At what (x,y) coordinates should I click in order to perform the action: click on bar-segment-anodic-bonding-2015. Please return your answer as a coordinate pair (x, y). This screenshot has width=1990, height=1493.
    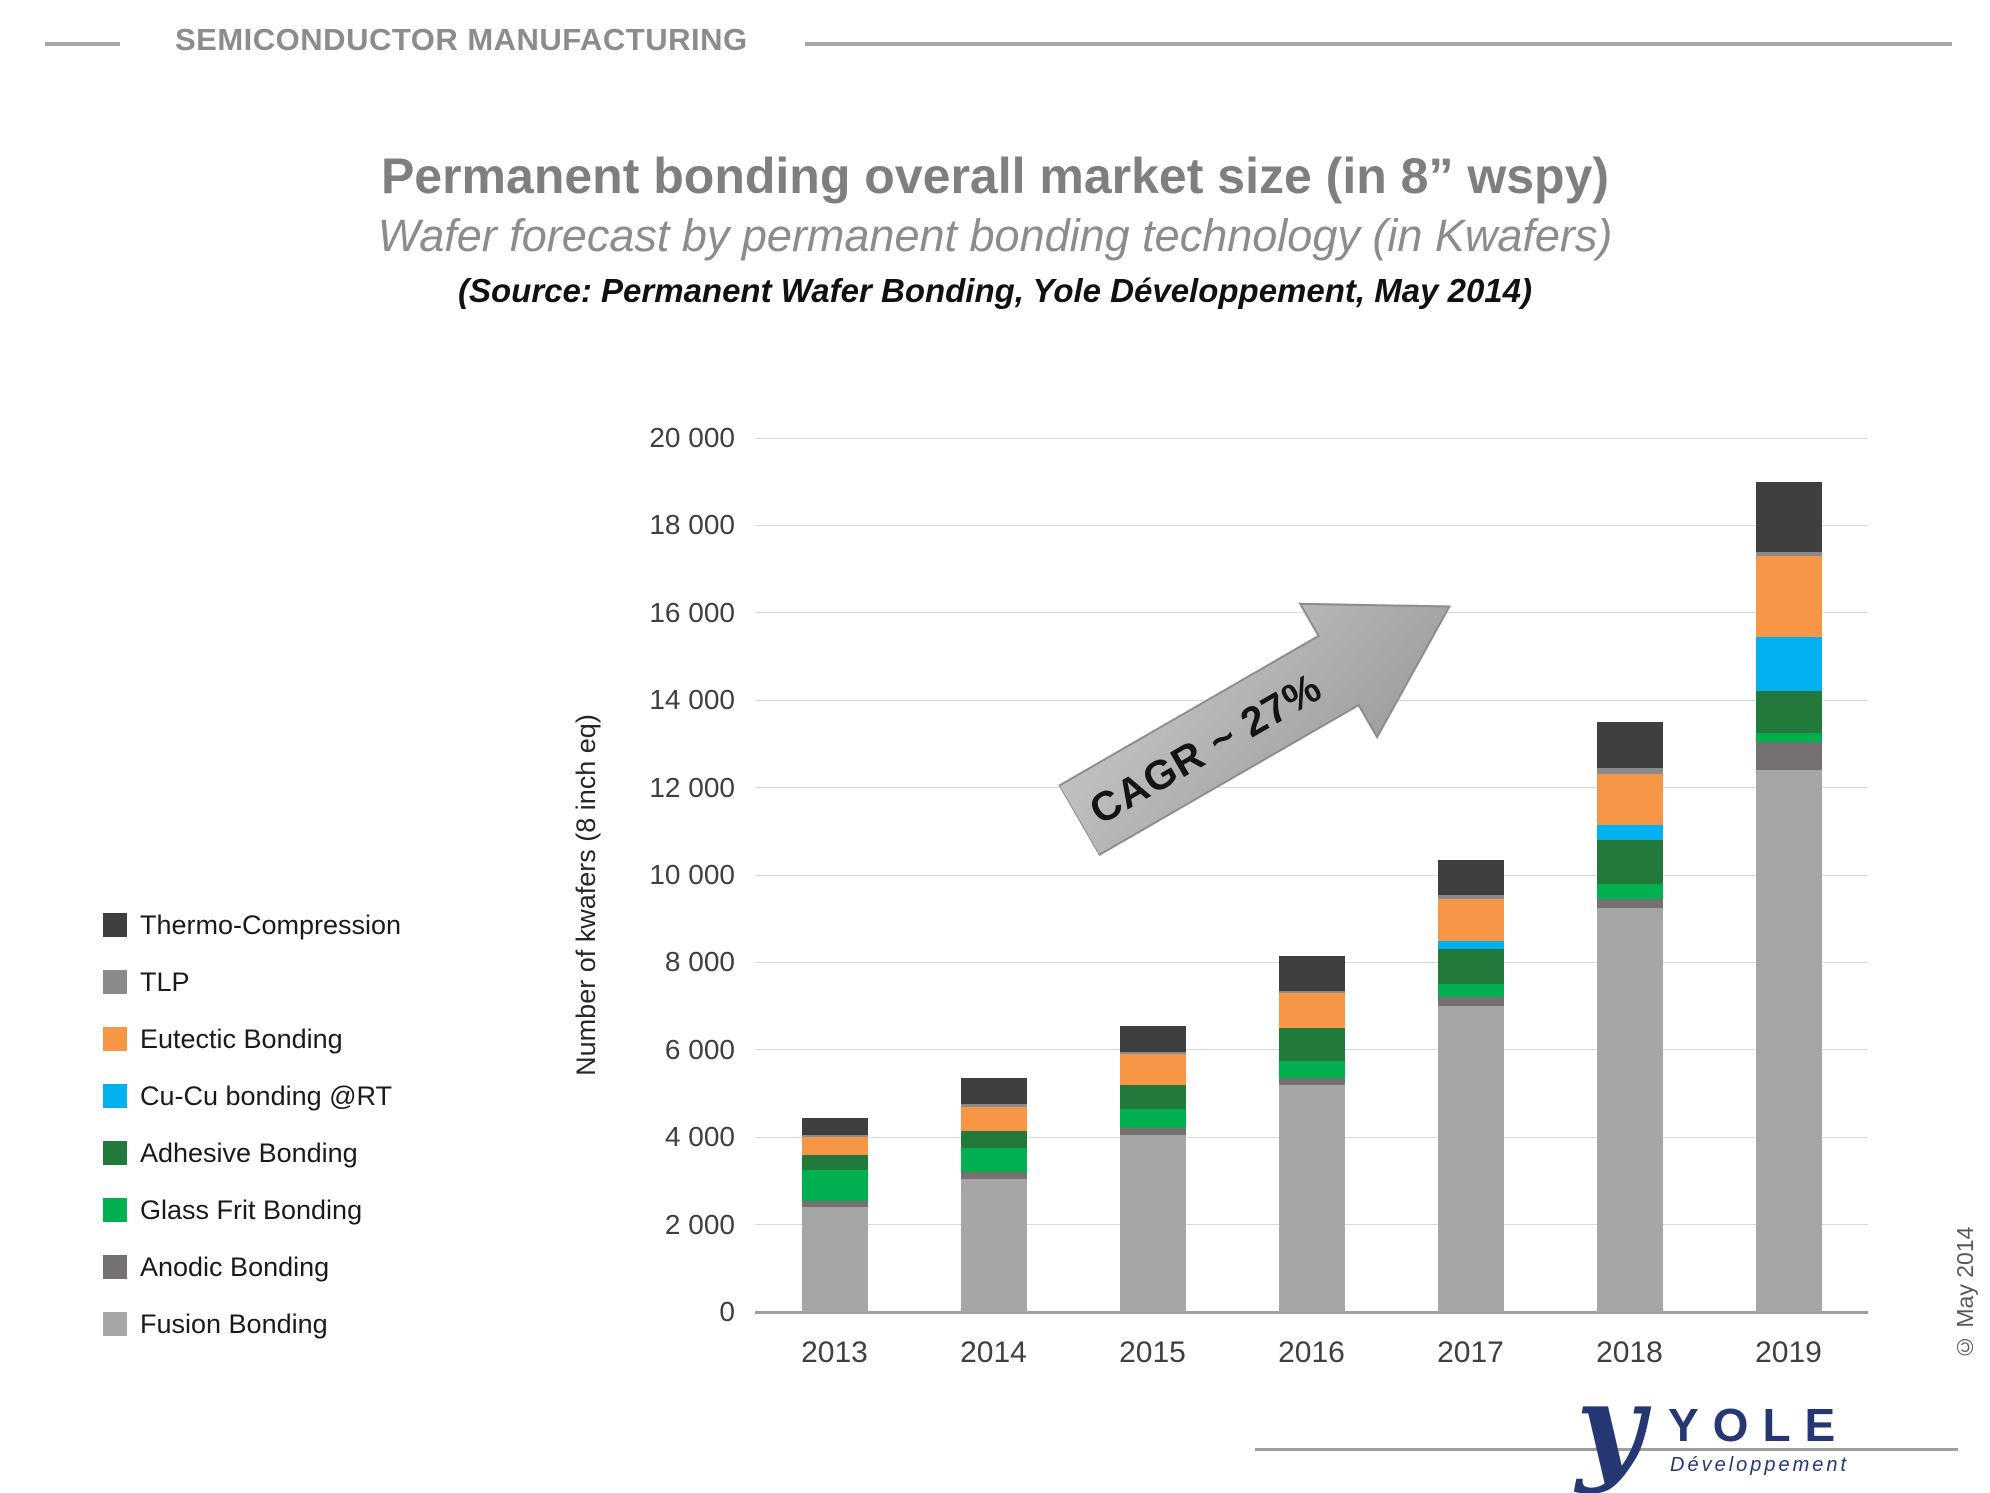
    Looking at the image, I should click on (1152, 1131).